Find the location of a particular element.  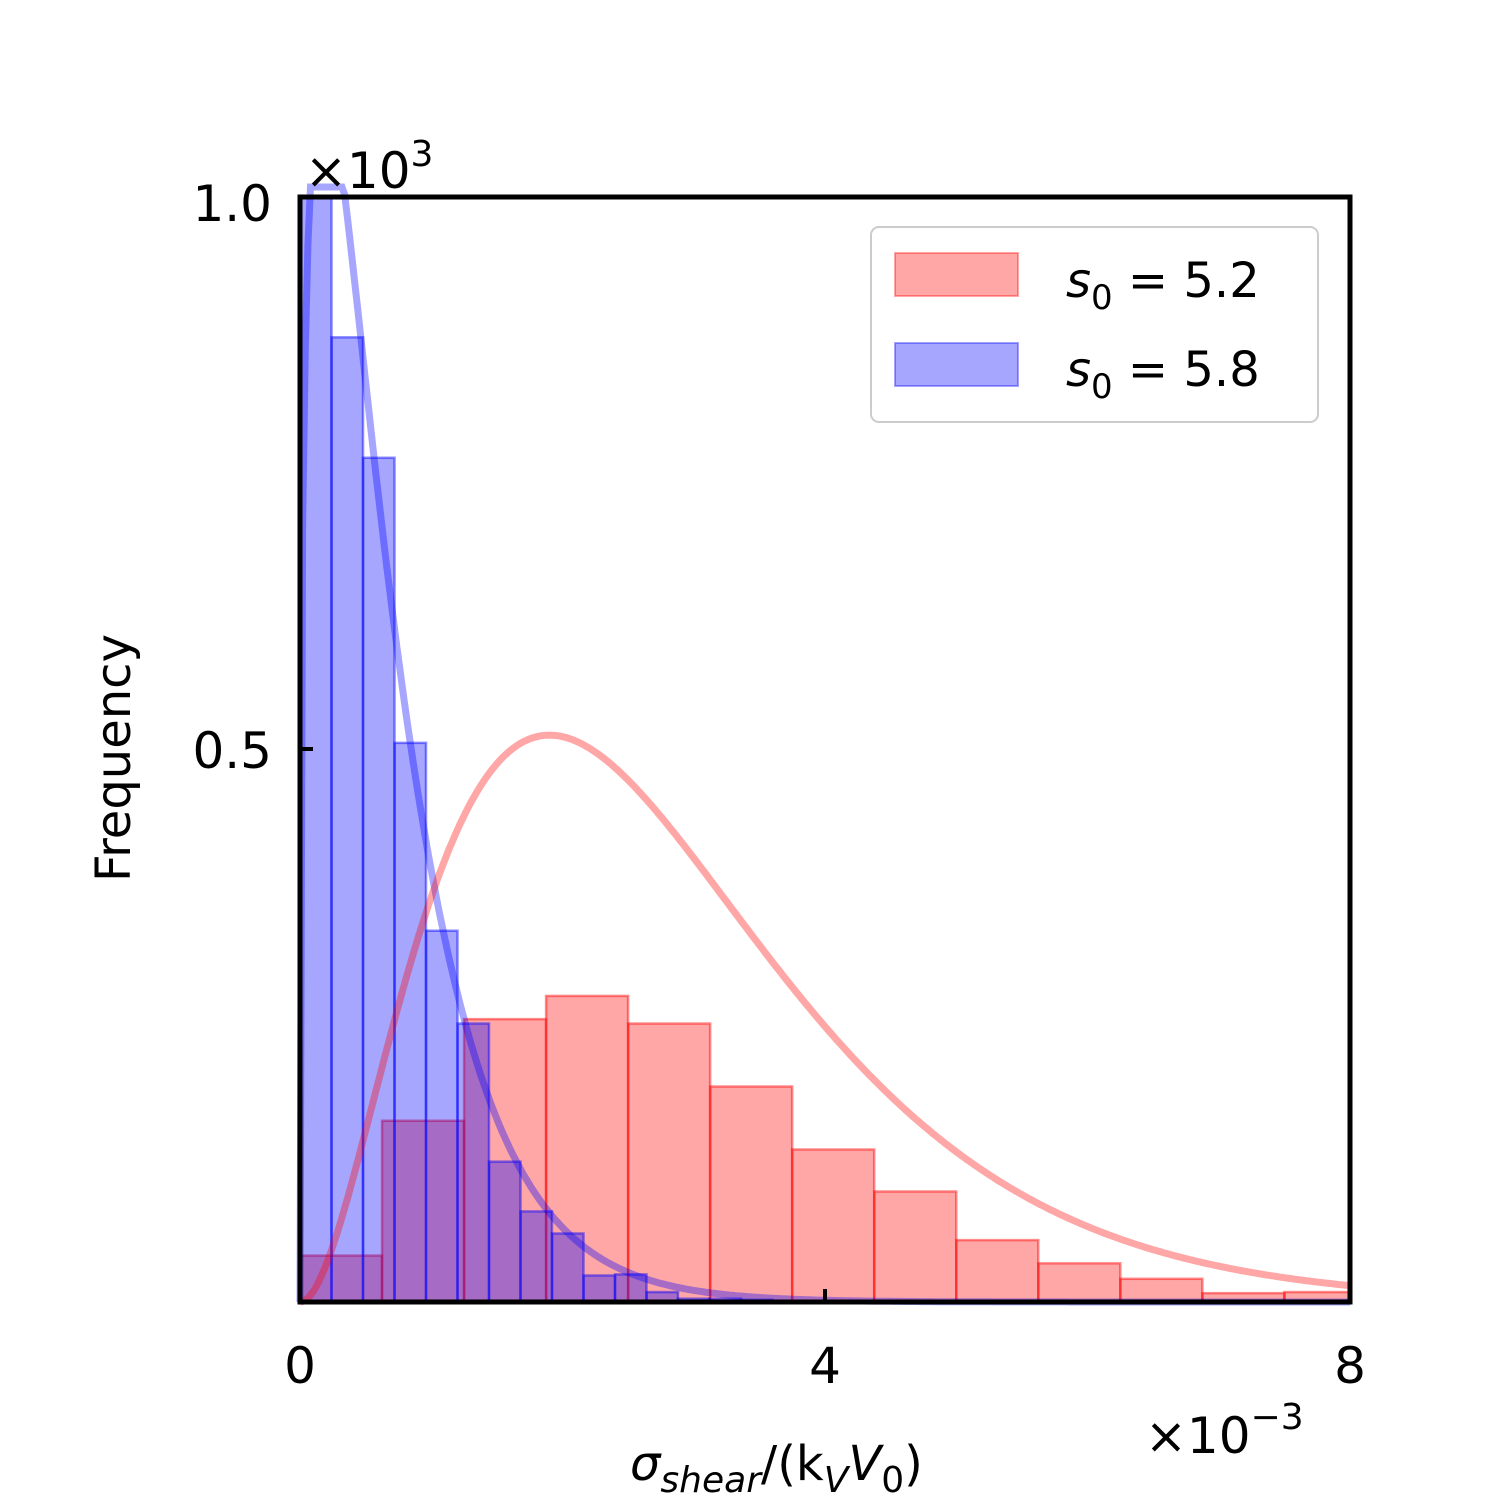

legend-swatch-red is located at coordinates (956, 274).